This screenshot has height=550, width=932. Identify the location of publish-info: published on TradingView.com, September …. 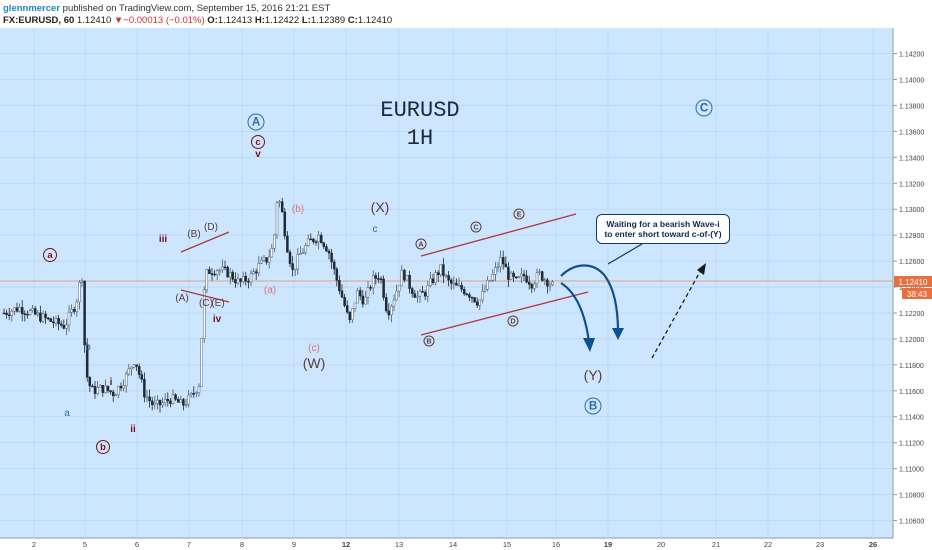
(196, 8).